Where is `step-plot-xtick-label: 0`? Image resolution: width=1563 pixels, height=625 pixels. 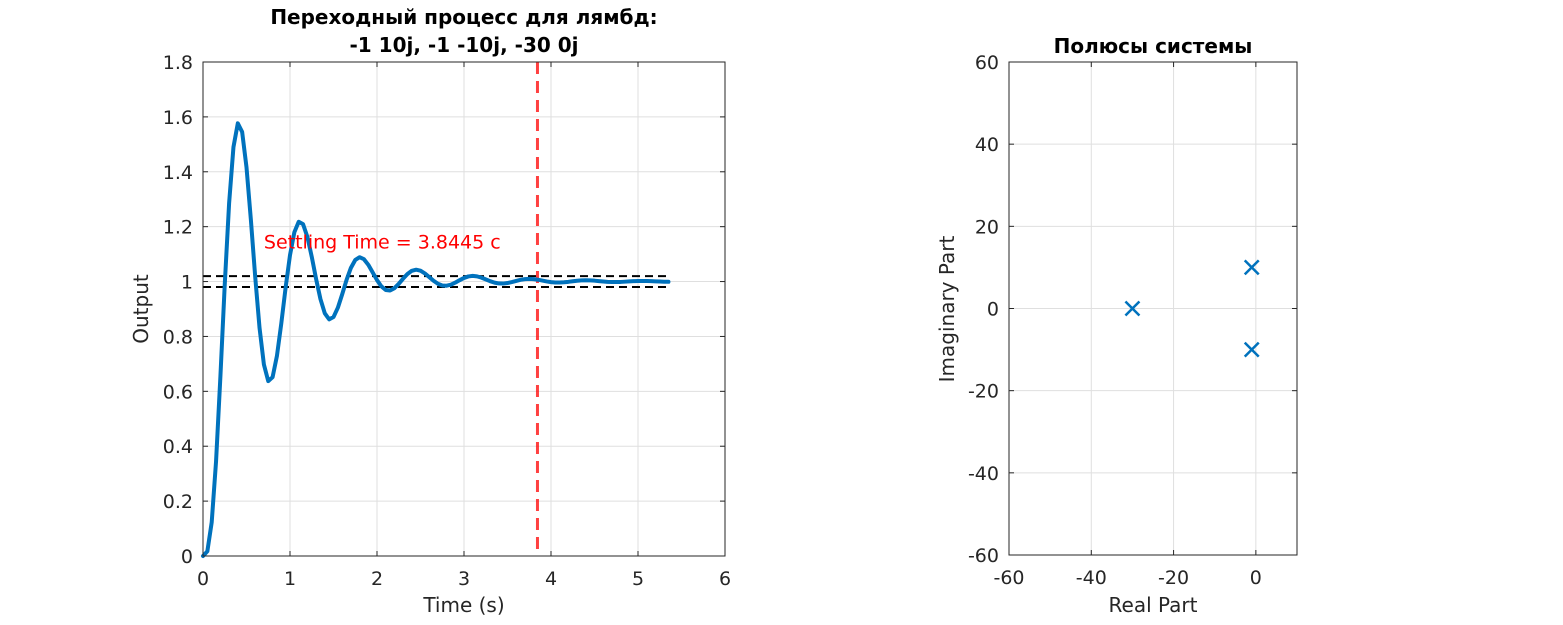 step-plot-xtick-label: 0 is located at coordinates (203, 579).